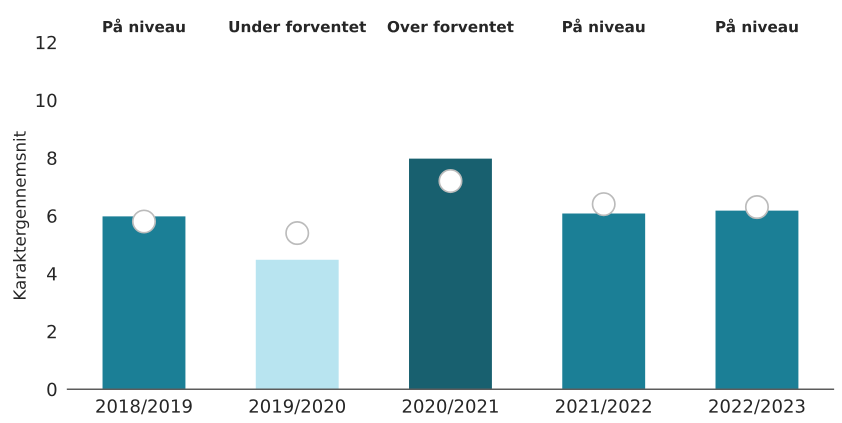 Image resolution: width=842 pixels, height=423 pixels. Describe the element at coordinates (51, 158) in the screenshot. I see `y-tick-label: 8` at that location.